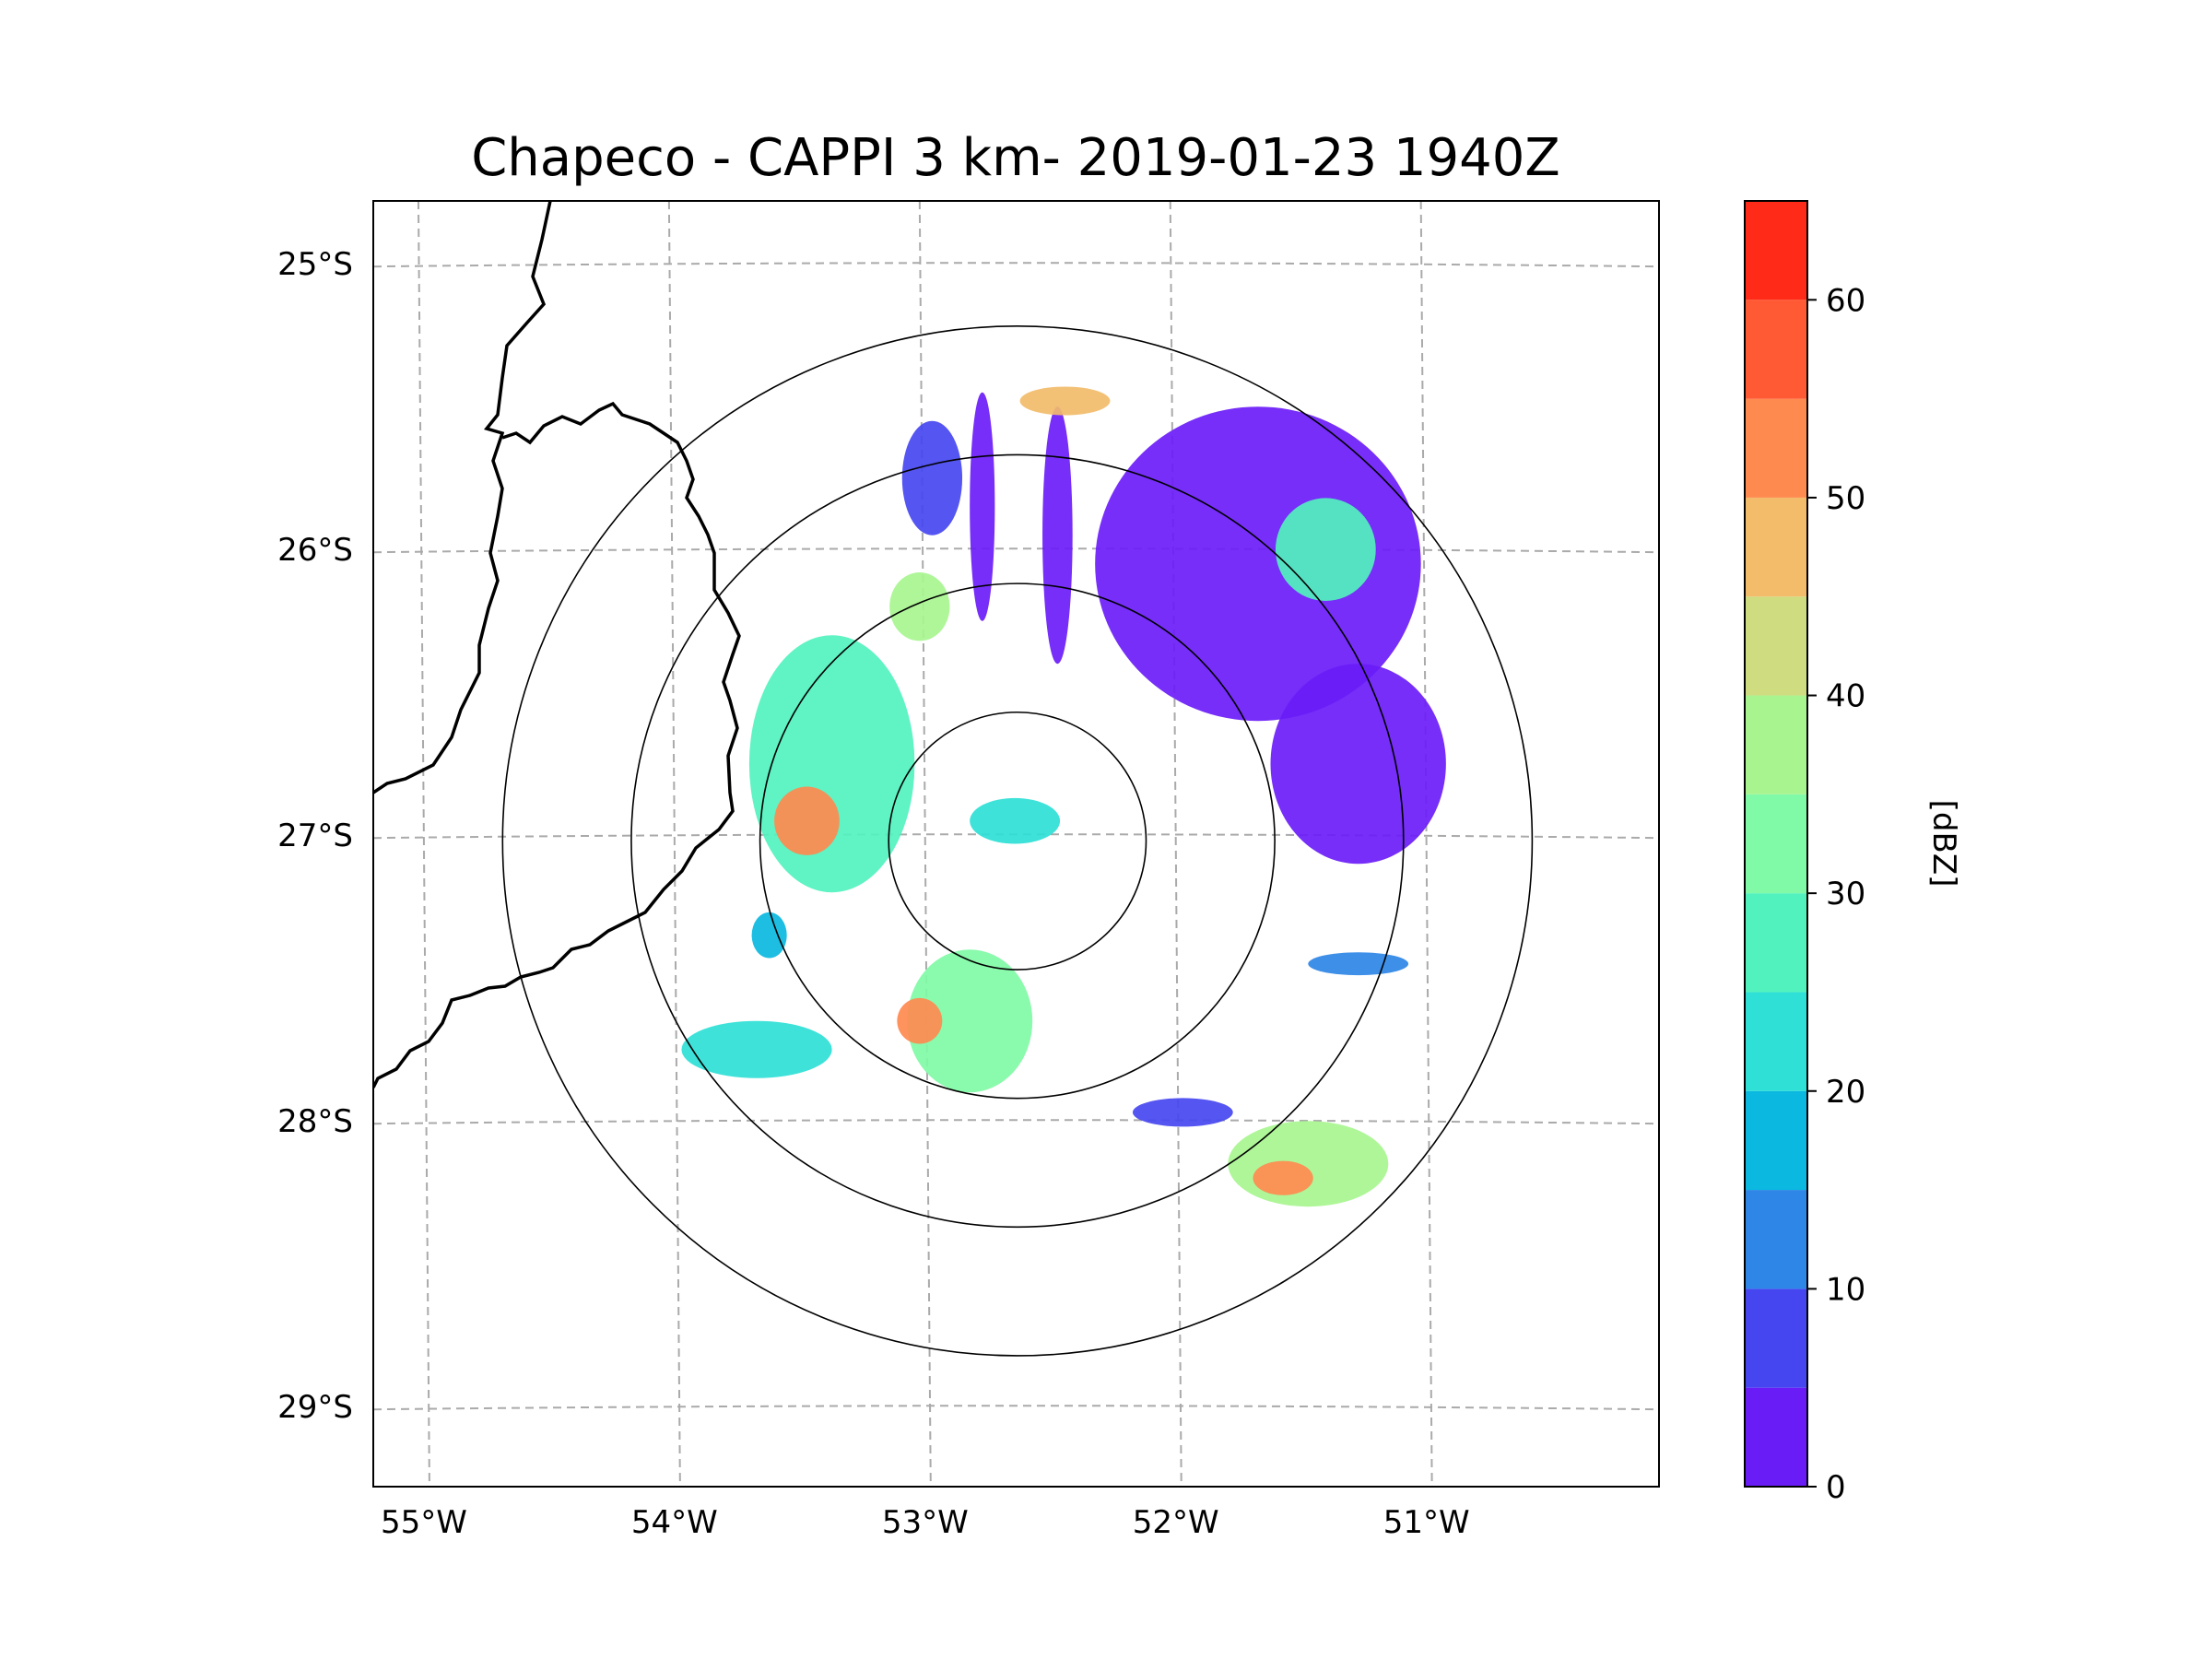 The image size is (2212, 1659). I want to click on echo-south-cell, so click(970, 1021).